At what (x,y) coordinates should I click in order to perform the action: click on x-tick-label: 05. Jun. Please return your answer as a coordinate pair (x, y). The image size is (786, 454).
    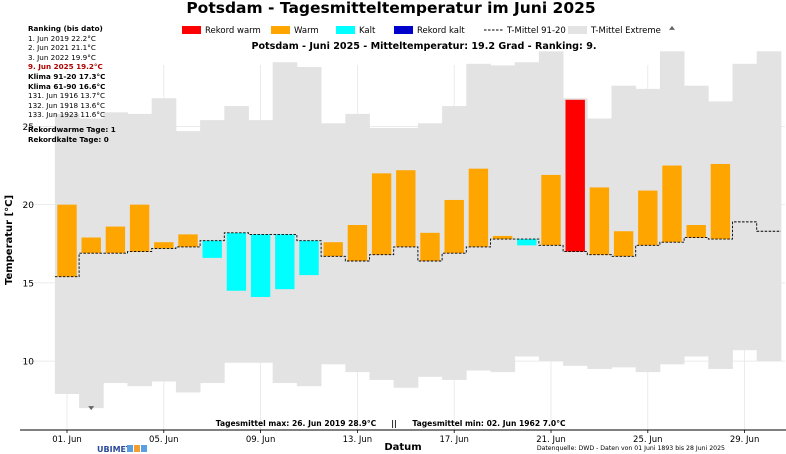
    Looking at the image, I should click on (164, 440).